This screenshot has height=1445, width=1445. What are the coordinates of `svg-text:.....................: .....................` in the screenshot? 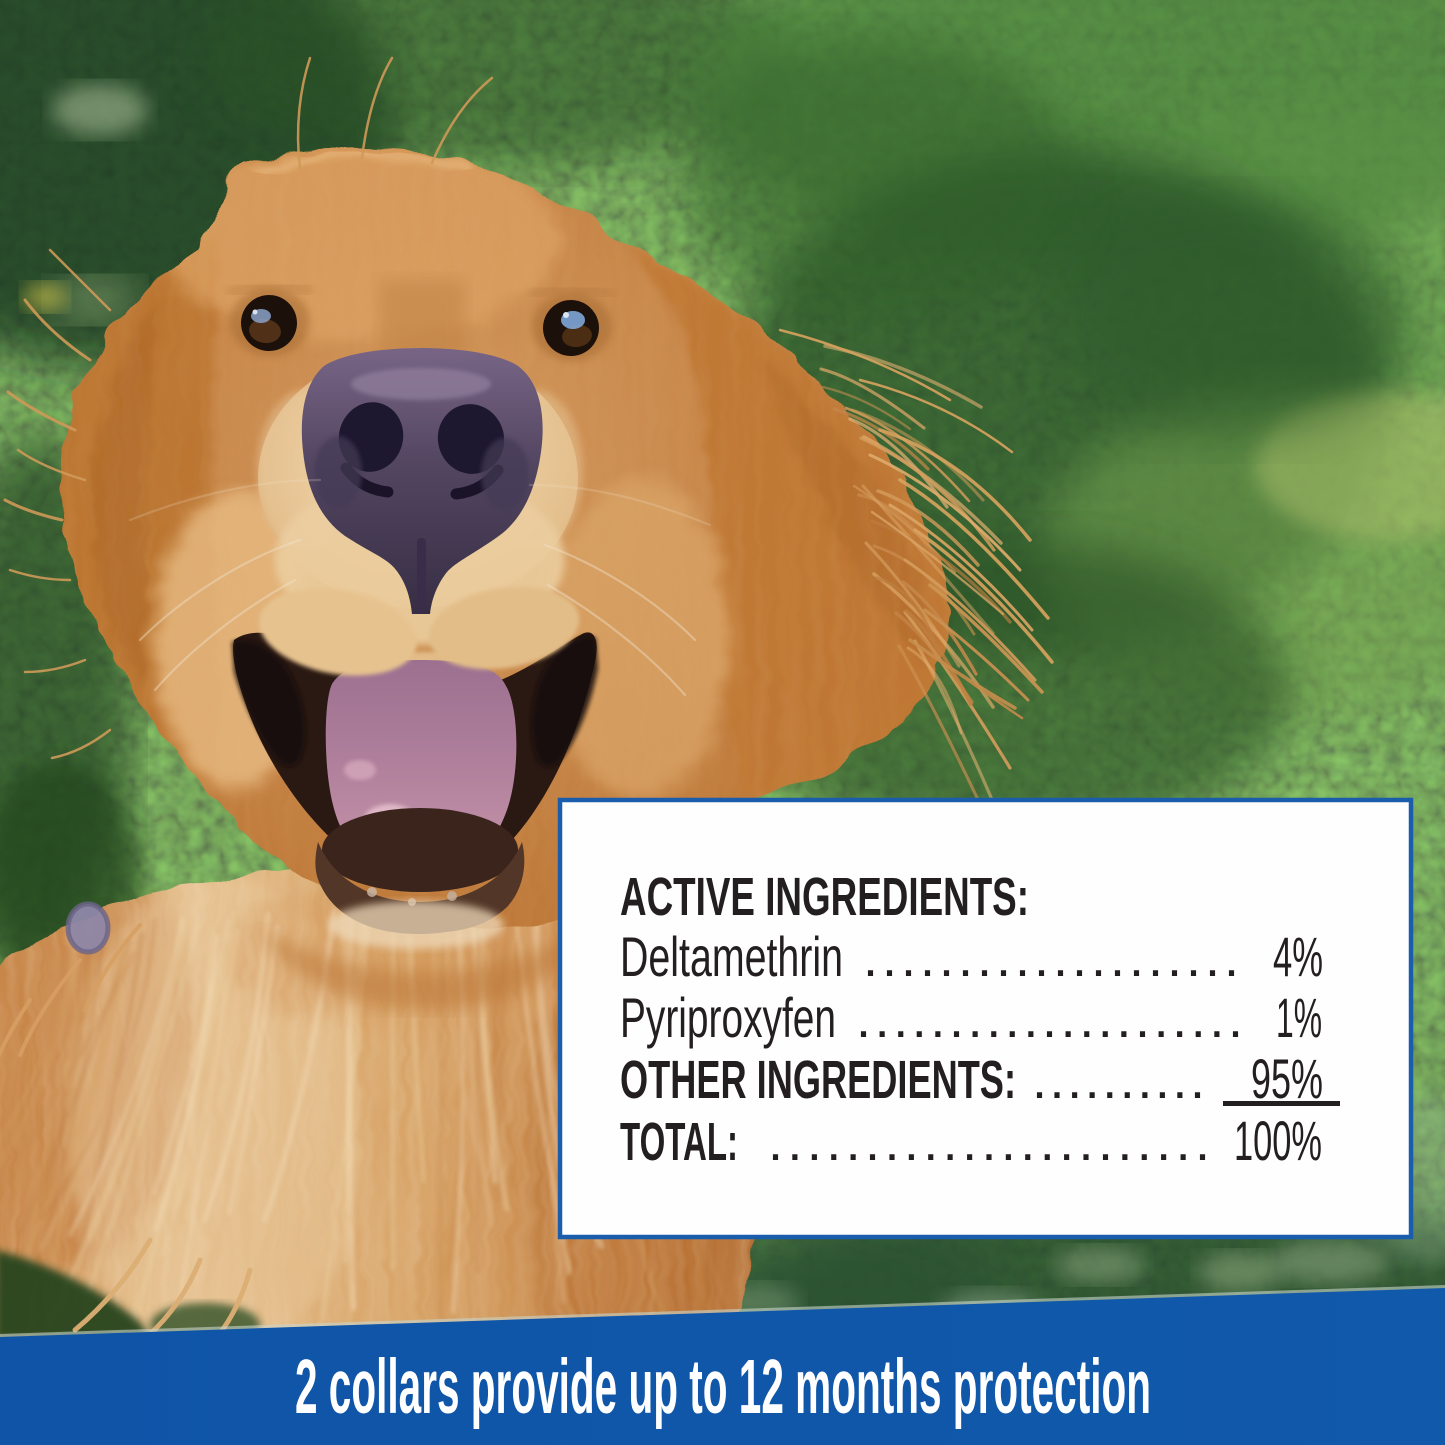 It's located at (1049, 1019).